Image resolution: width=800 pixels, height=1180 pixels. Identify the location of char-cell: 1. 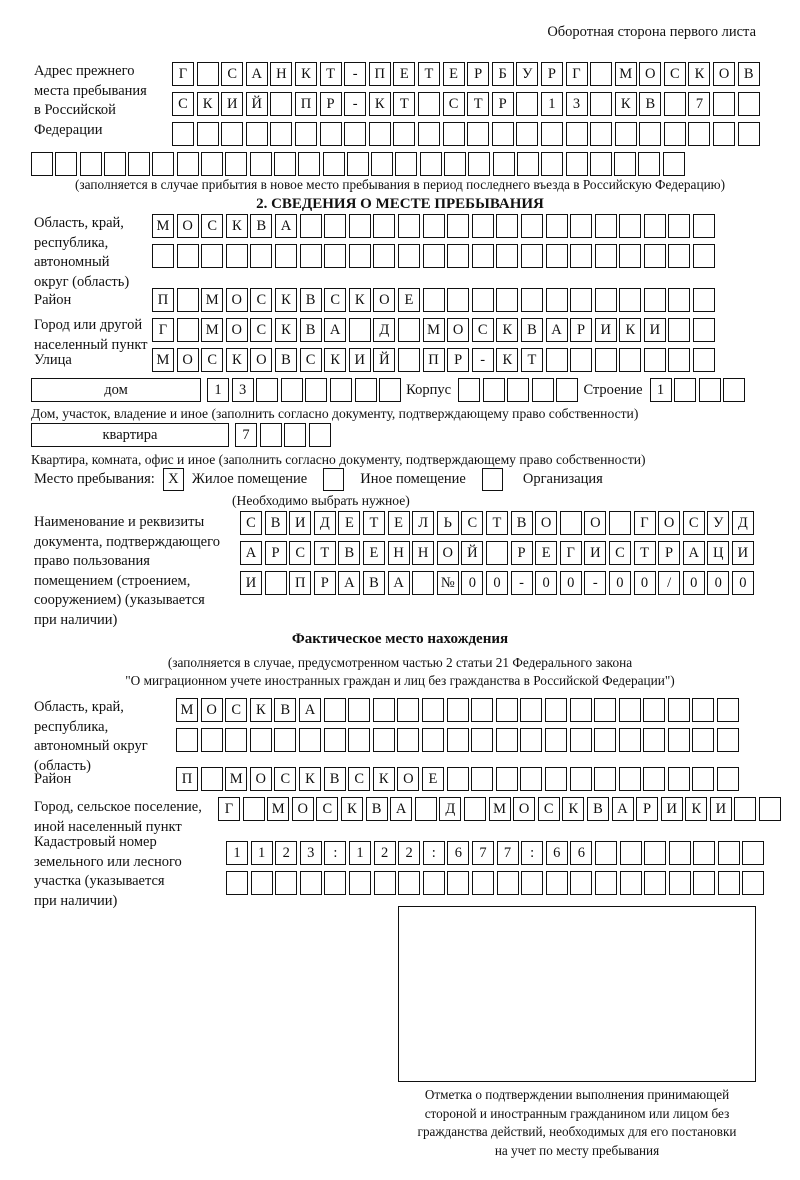
(359, 853).